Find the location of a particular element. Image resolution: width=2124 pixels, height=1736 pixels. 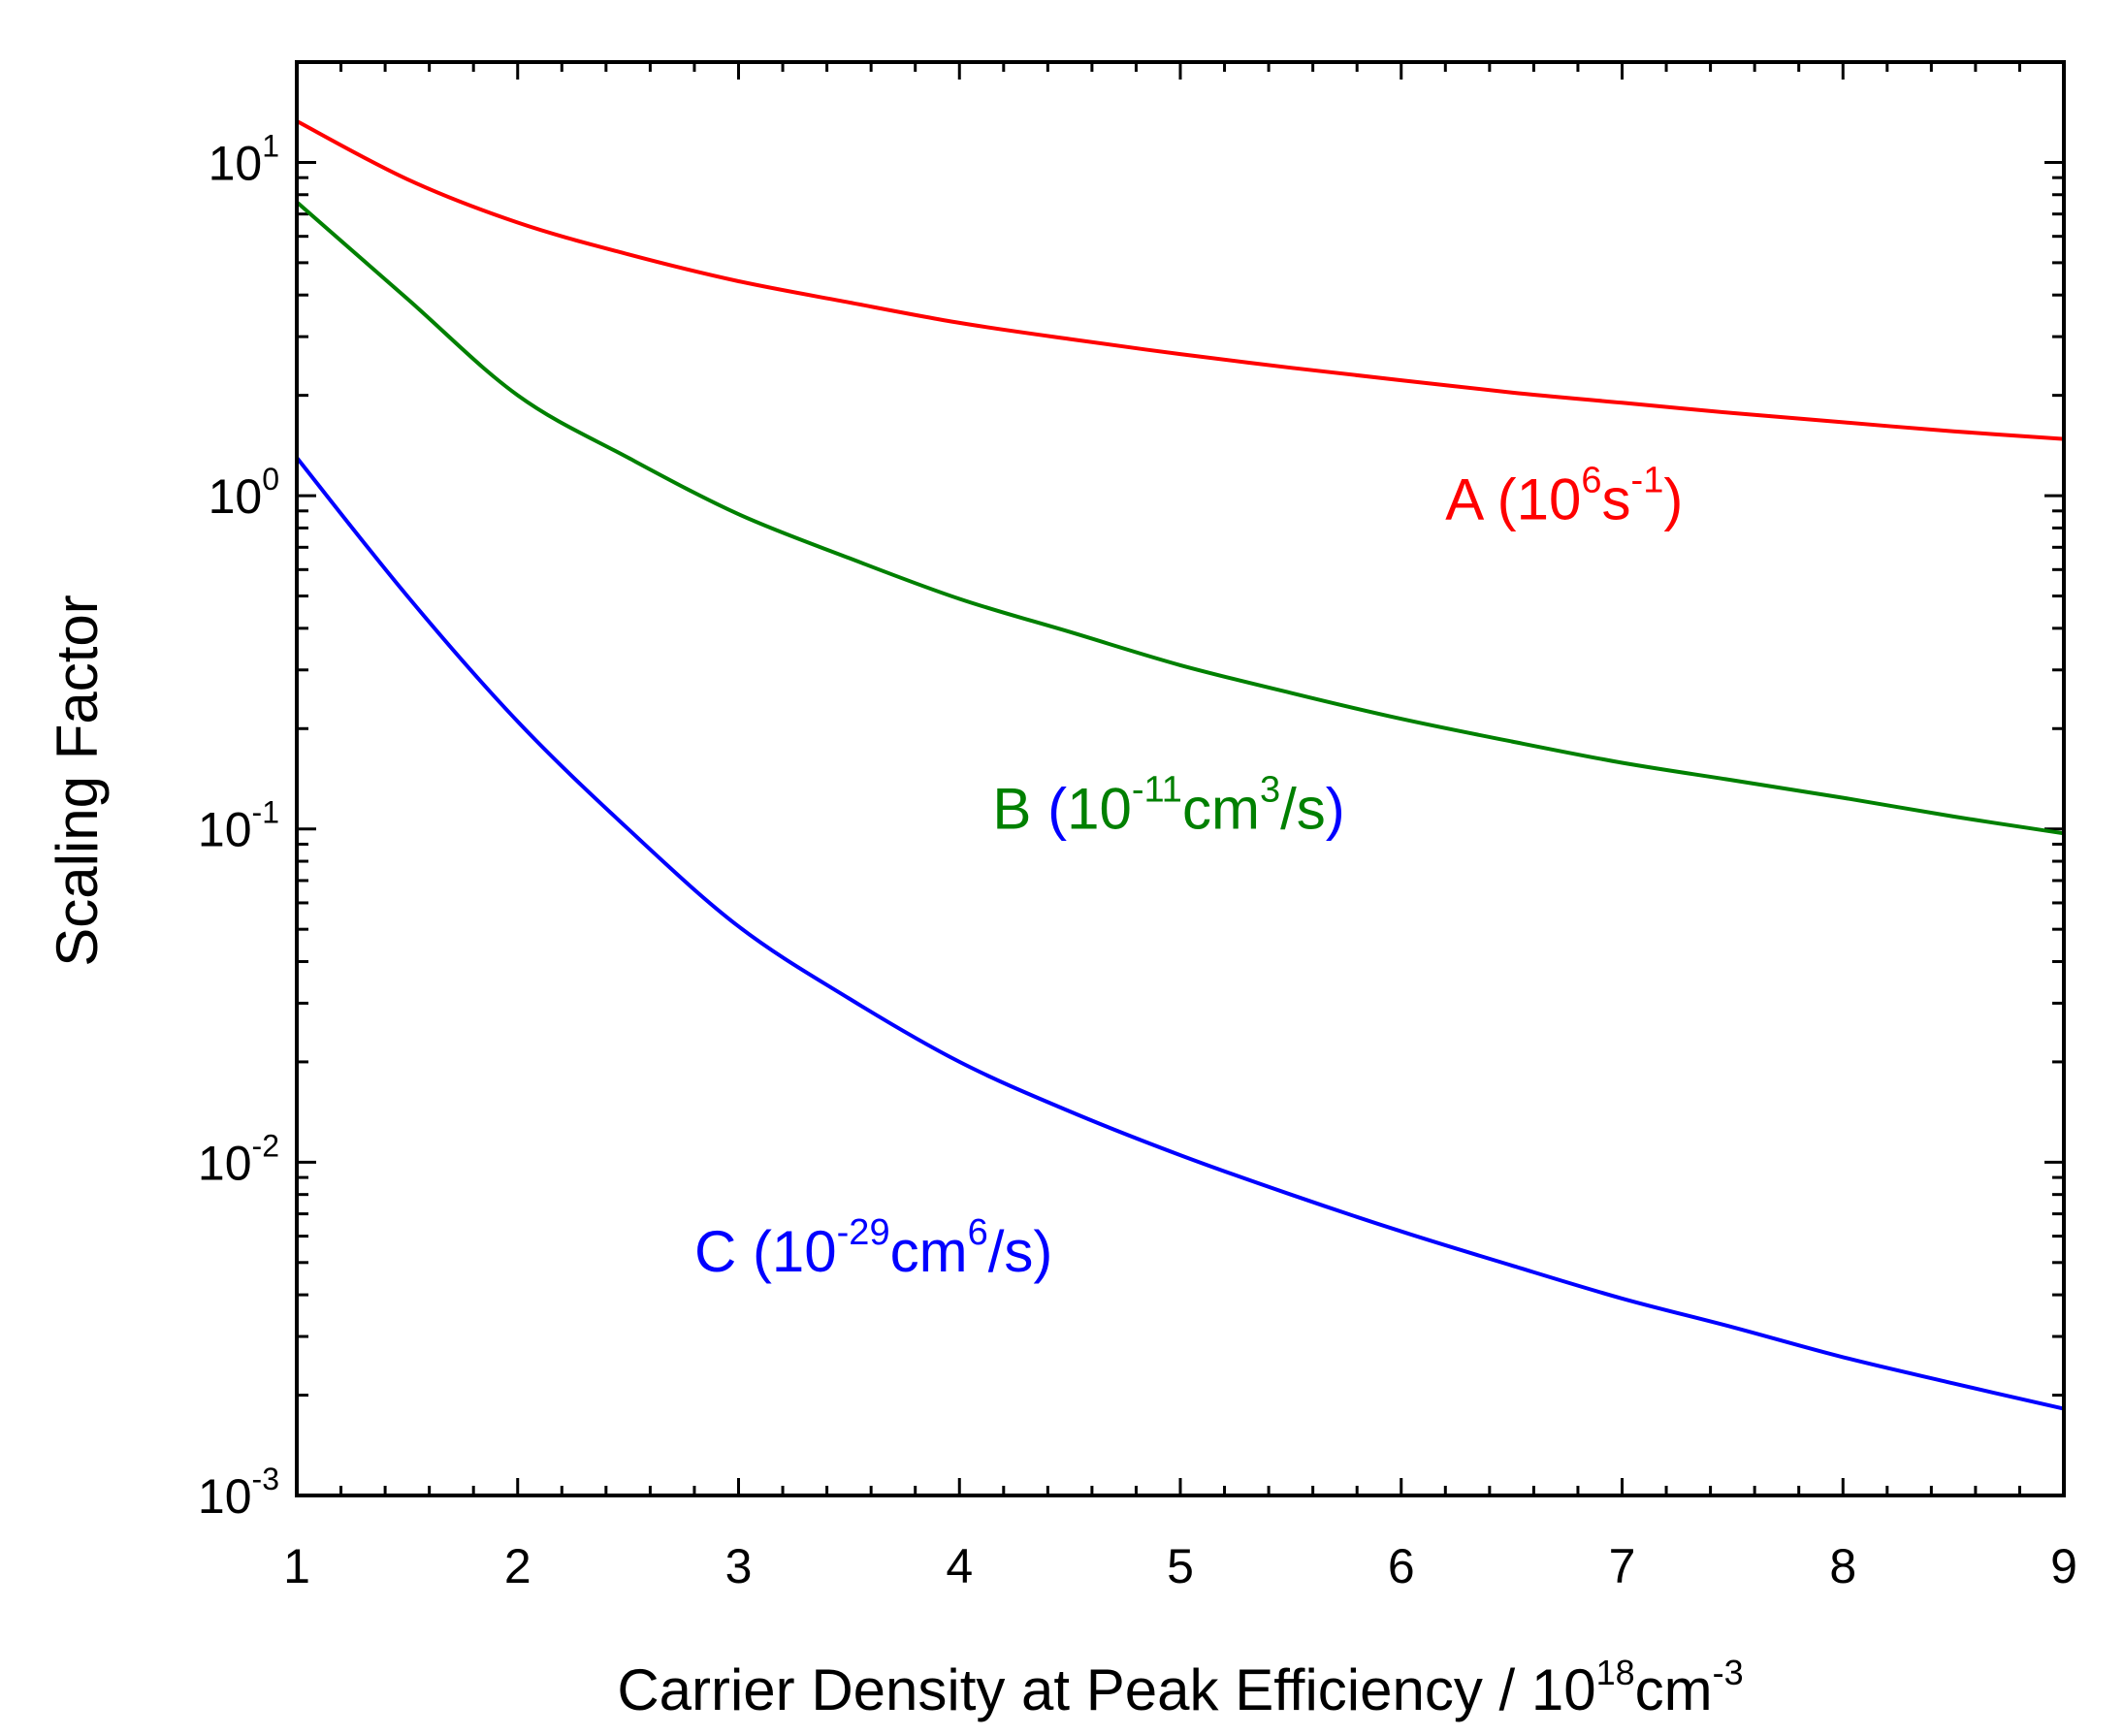

series-a-label: A (106s-1) is located at coordinates (1564, 495).